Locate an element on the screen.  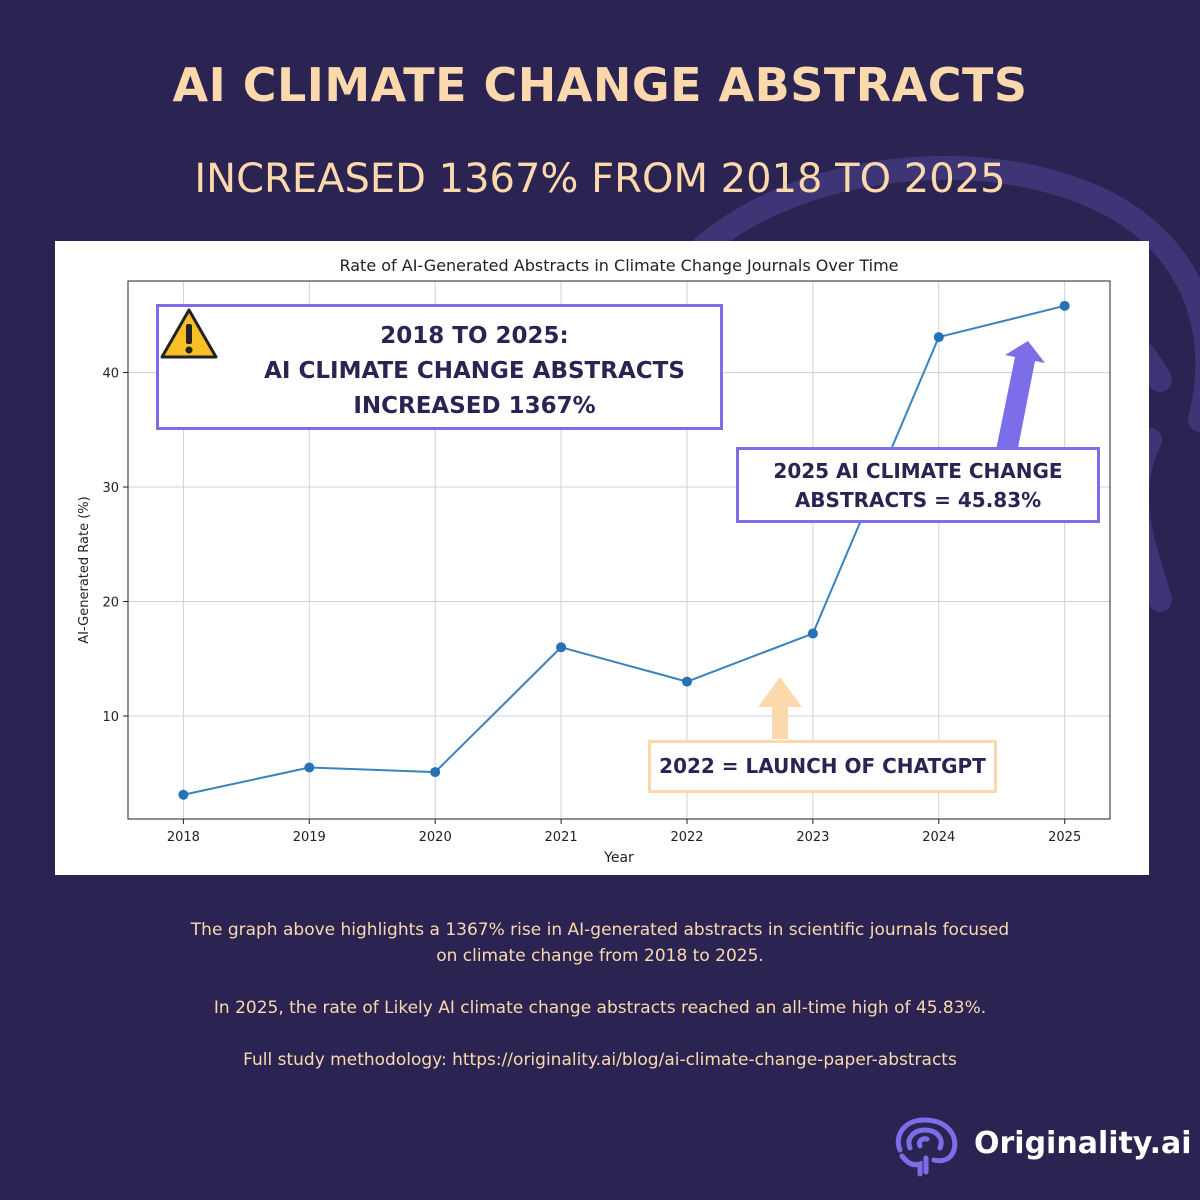
x-axis-label: Year is located at coordinates (618, 858).